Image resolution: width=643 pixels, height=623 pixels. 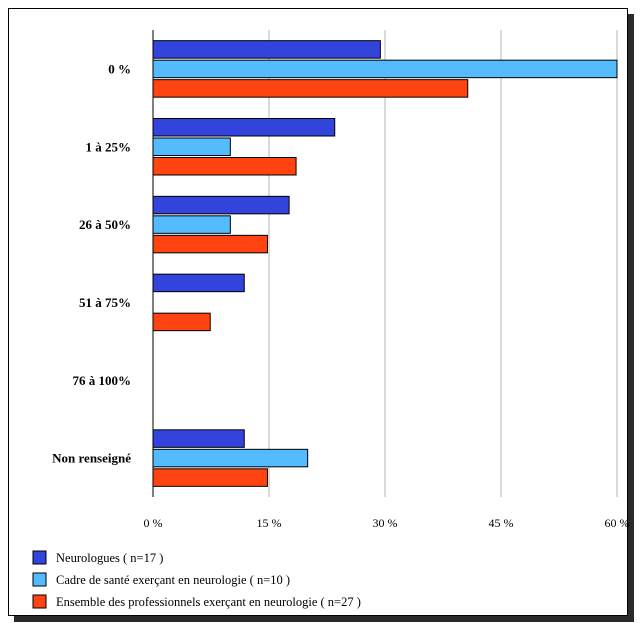 What do you see at coordinates (617, 523) in the screenshot?
I see `x-tick-label: 60 %` at bounding box center [617, 523].